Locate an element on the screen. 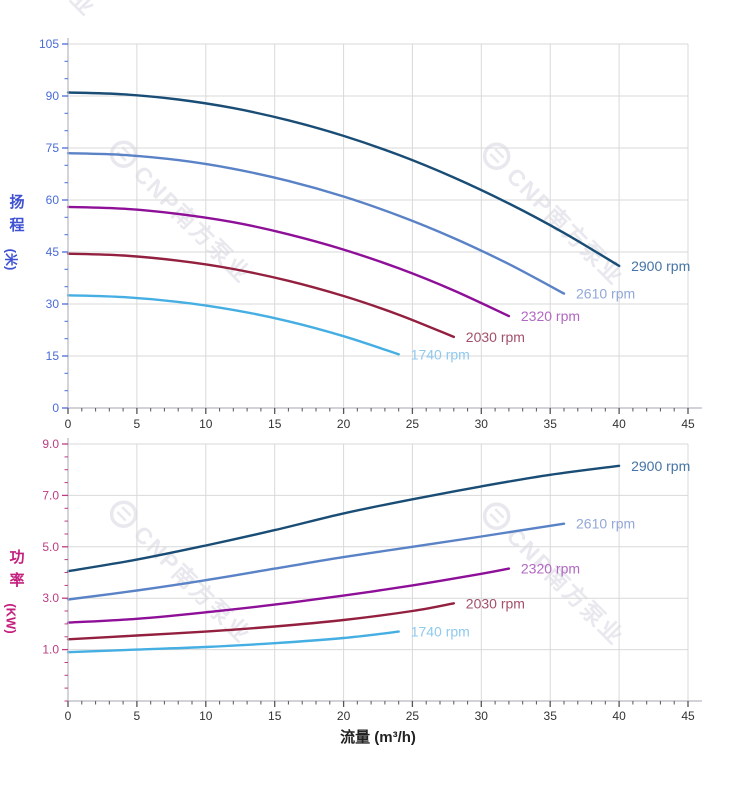 This screenshot has height=797, width=752. y-tick-label: 1.0 is located at coordinates (50, 650).